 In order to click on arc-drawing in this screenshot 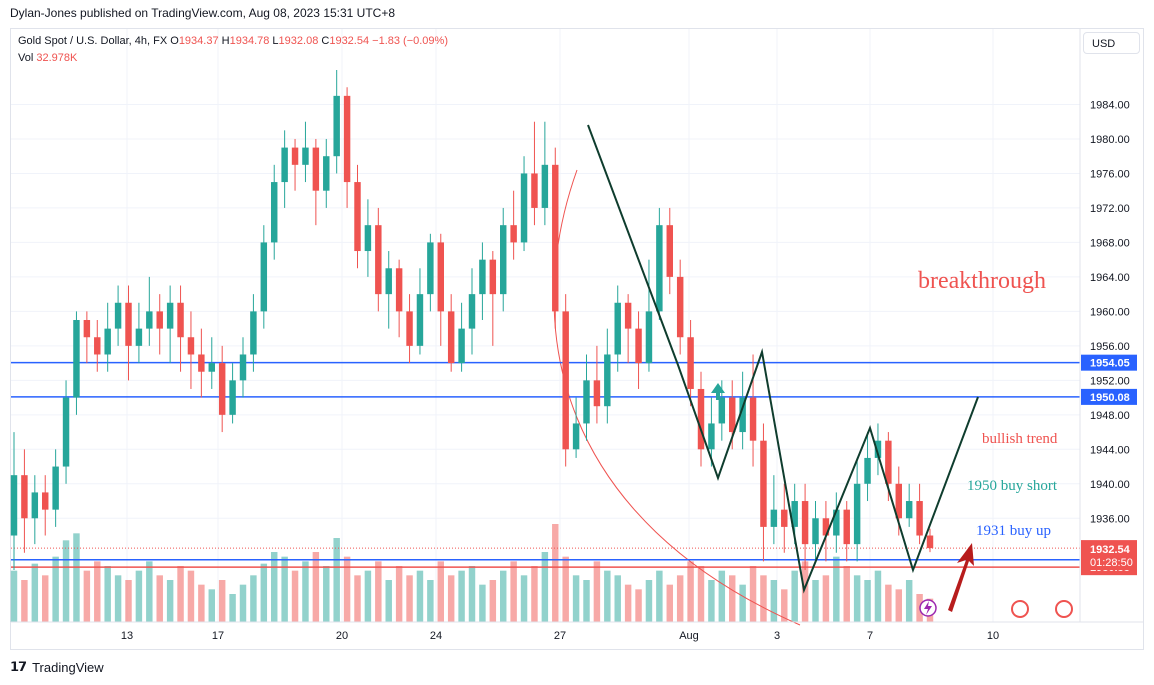, I will do `click(677, 397)`.